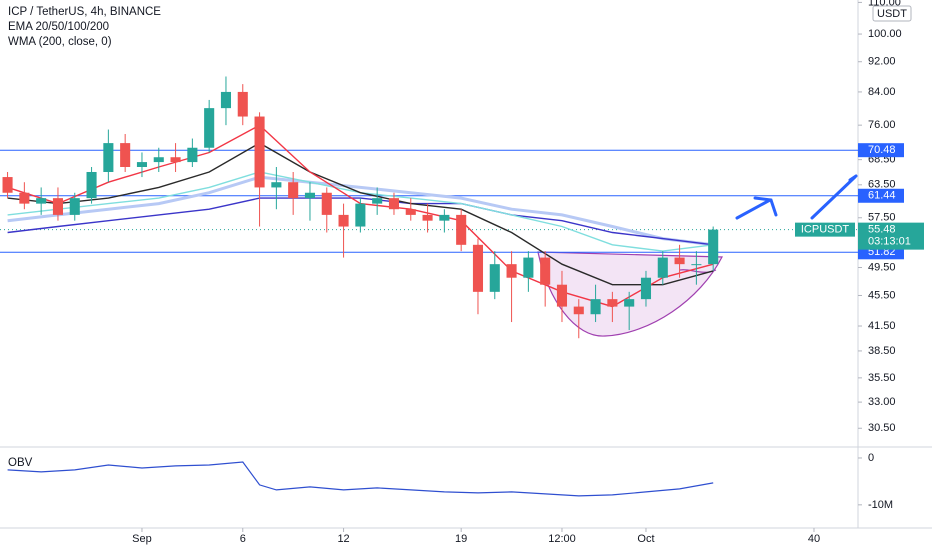  I want to click on chart-title: ICP / TetherUS, 4h, BINANCE, so click(84, 12).